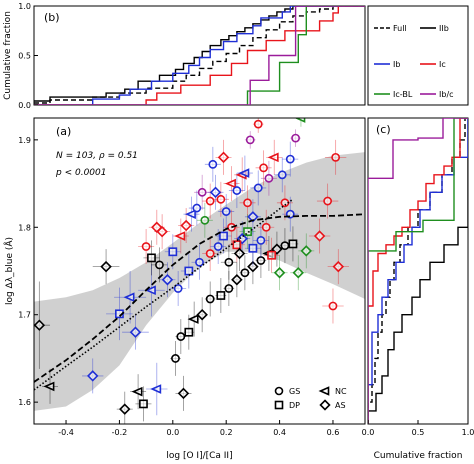 This screenshot has width=474, height=464. Describe the element at coordinates (24, 140) in the screenshot. I see `y-tick-label: 1.9` at that location.